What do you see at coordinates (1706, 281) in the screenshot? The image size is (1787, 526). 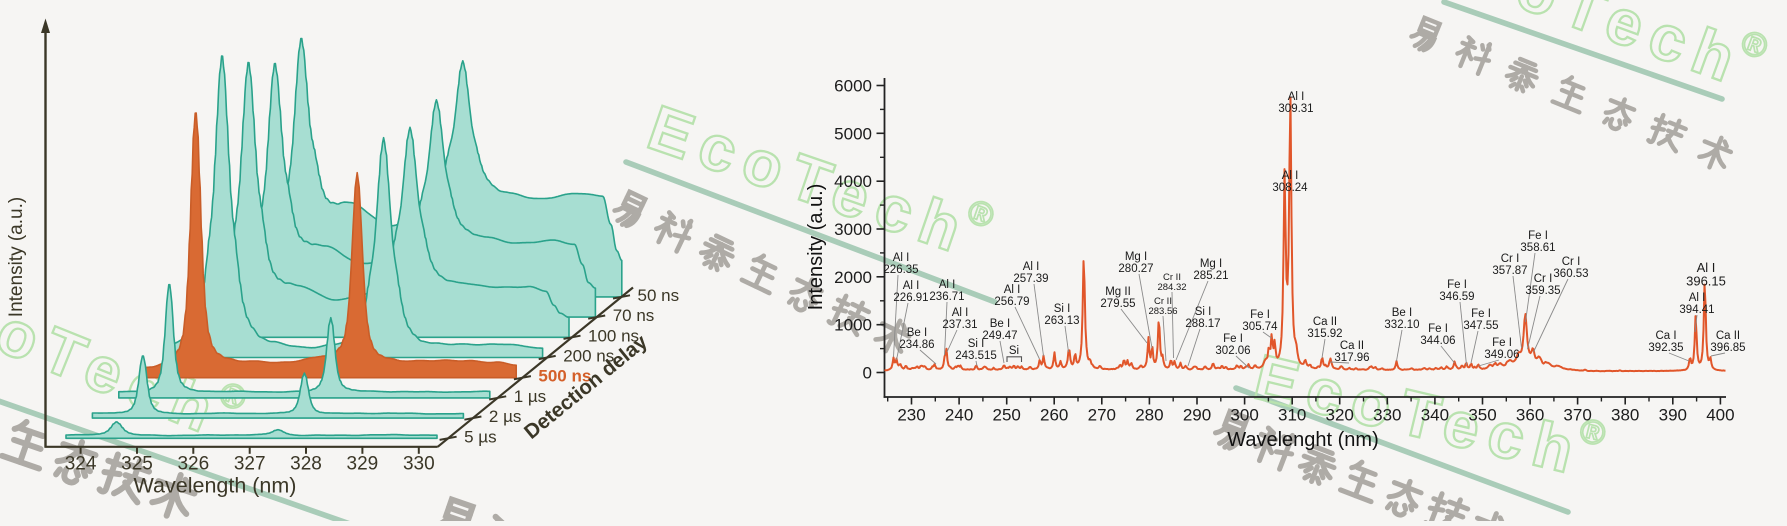 I see `svg-text: 396.15` at bounding box center [1706, 281].